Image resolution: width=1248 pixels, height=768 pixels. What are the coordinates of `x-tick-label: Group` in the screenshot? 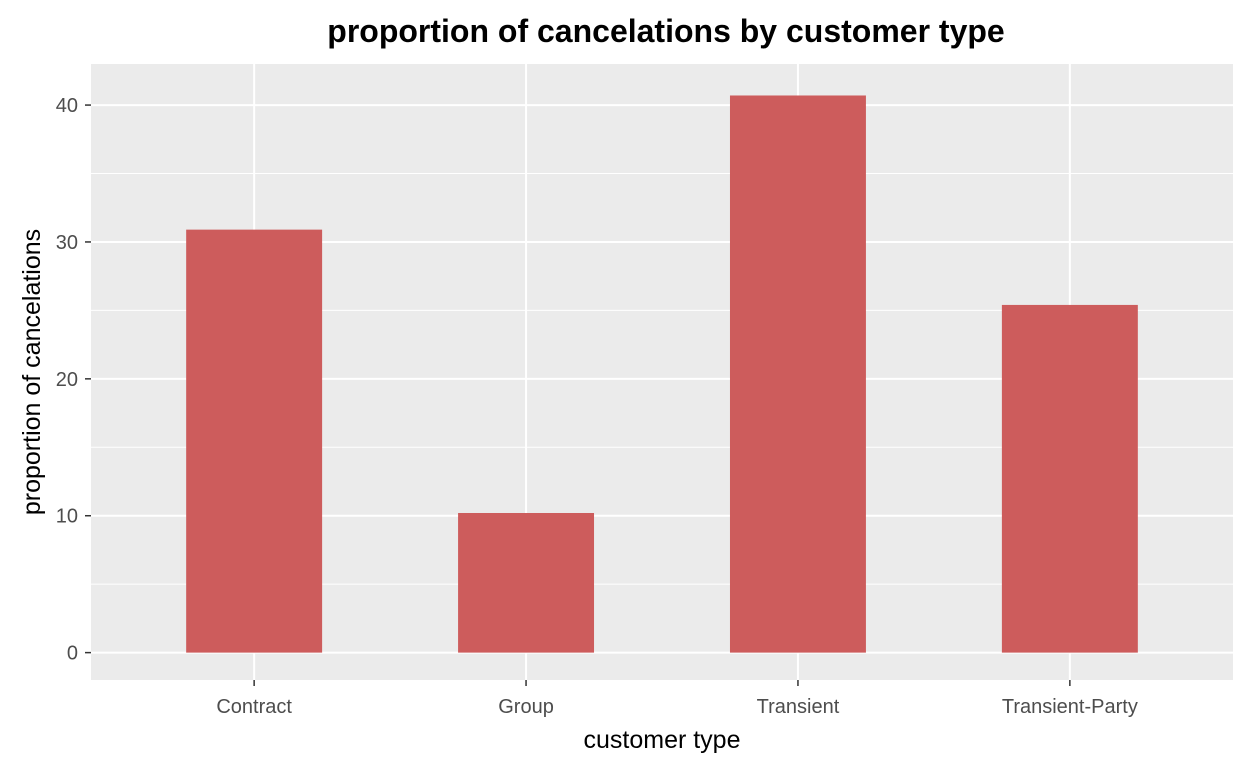 It's located at (526, 707).